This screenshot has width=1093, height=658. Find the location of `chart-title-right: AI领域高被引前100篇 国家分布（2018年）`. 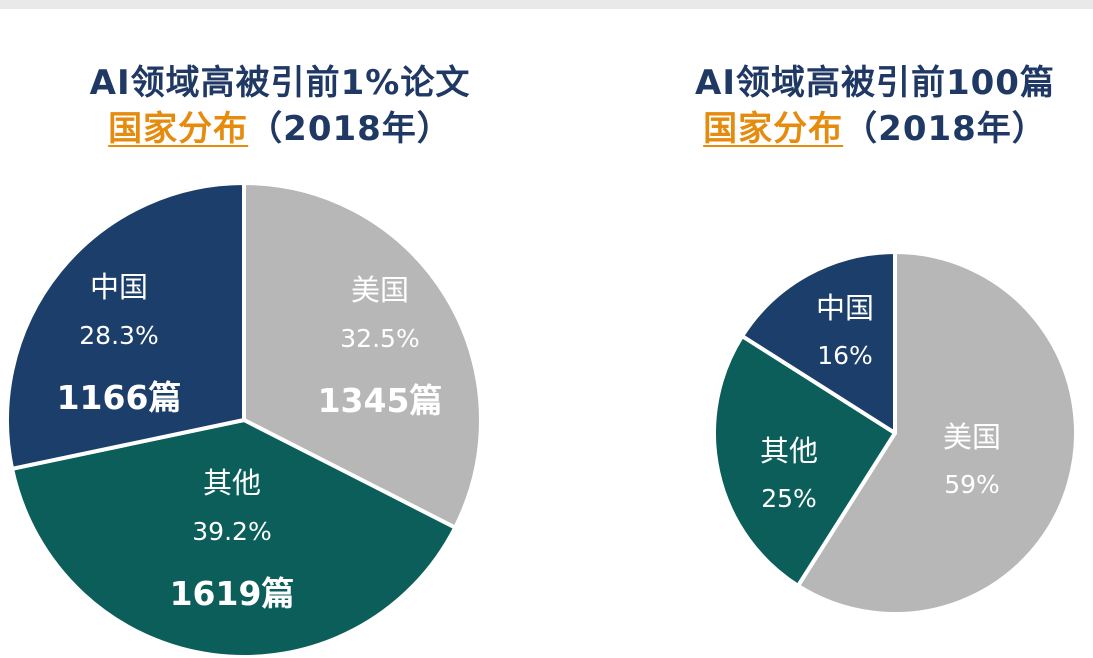

chart-title-right: AI领域高被引前100篇 国家分布（2018年） is located at coordinates (875, 106).